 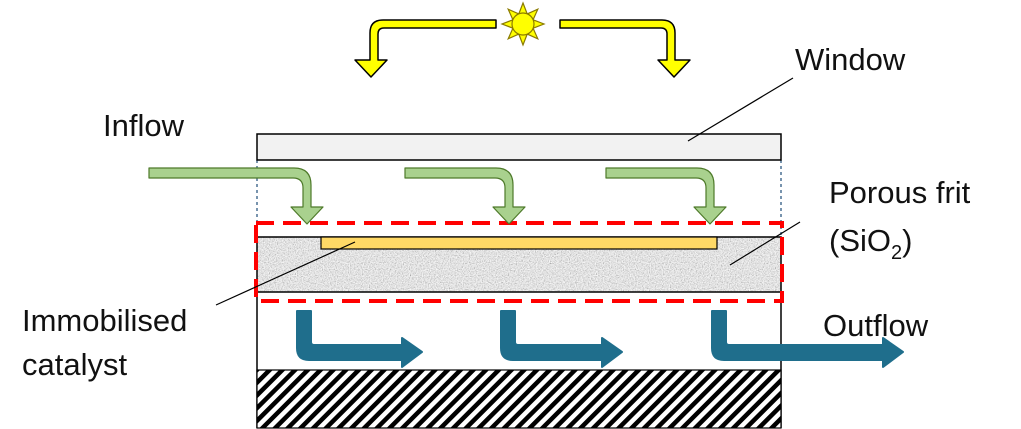 What do you see at coordinates (425, 48) in the screenshot?
I see `light-arrow-left` at bounding box center [425, 48].